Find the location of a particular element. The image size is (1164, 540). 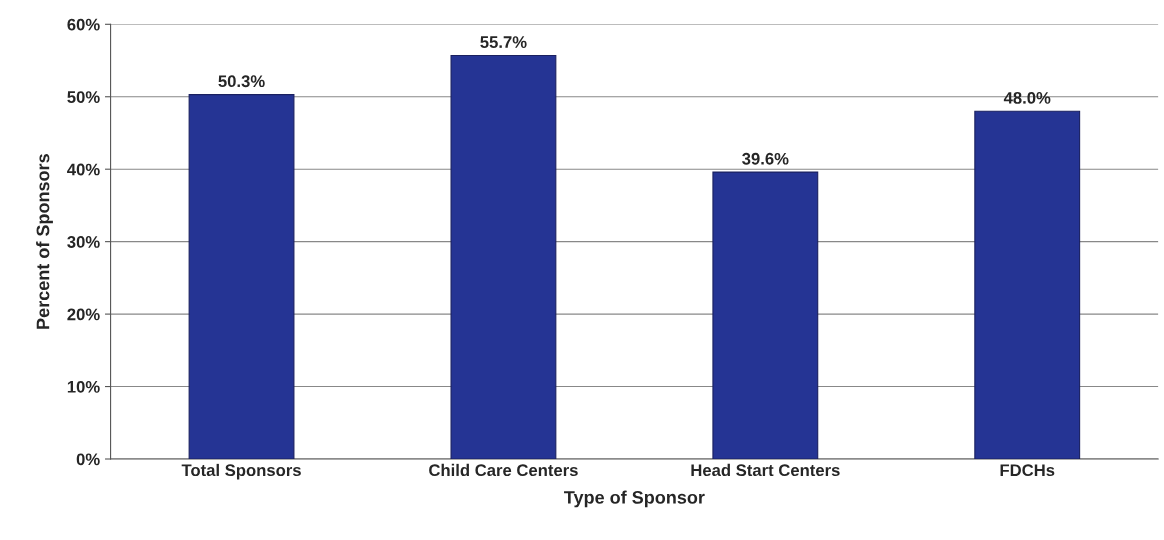

data-label: 55.7% is located at coordinates (503, 42).